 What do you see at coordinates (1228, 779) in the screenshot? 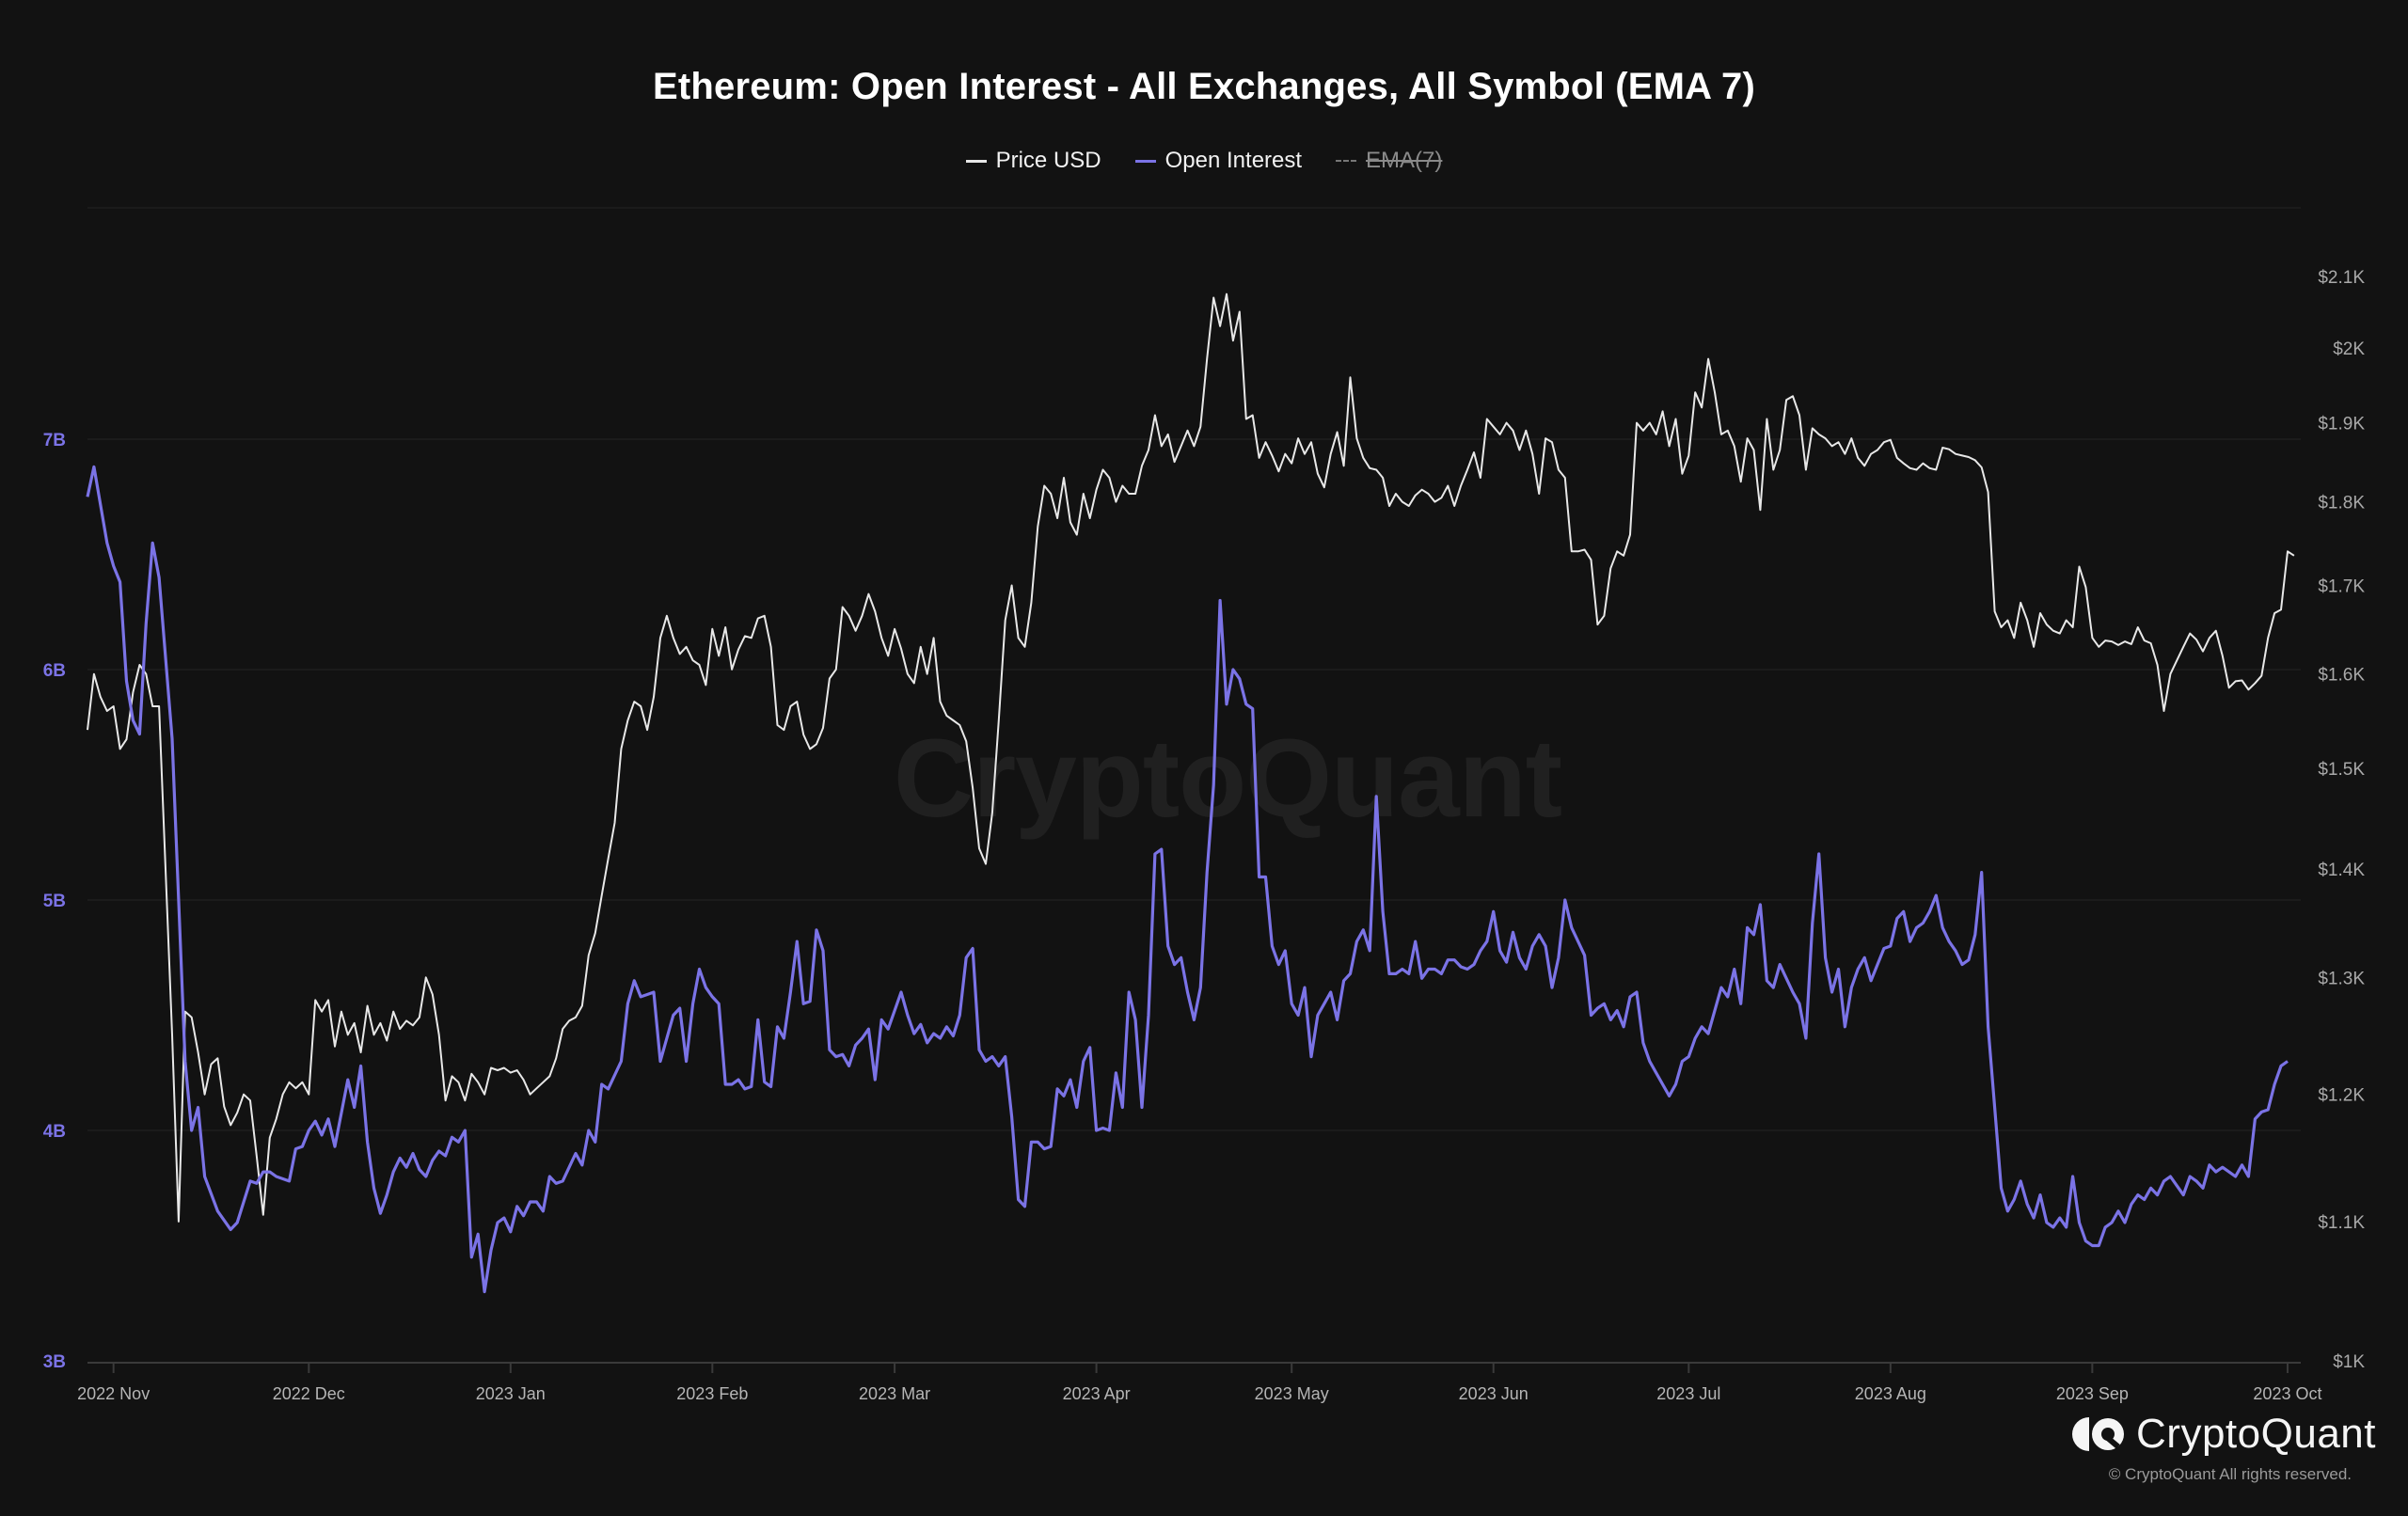
I see `watermark: CryptoQuant` at bounding box center [1228, 779].